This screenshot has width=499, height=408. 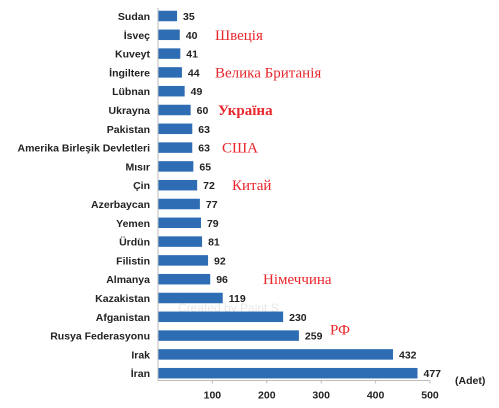 I want to click on category-label: Almanya, so click(x=128, y=280).